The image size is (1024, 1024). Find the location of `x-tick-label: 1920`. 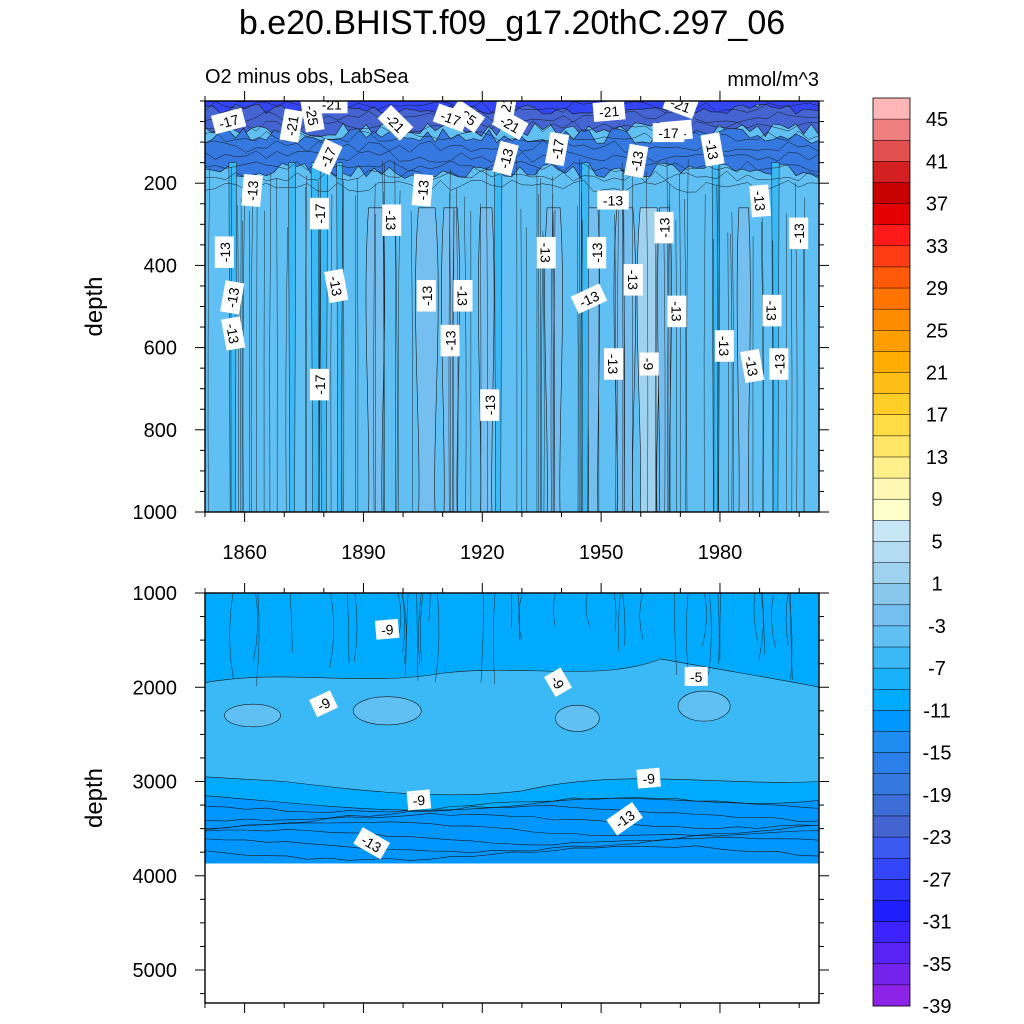

x-tick-label: 1920 is located at coordinates (482, 553).